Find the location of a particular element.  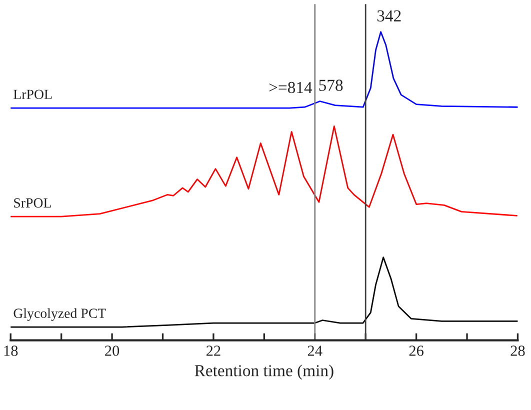

x-axis-title: Retention time (min) is located at coordinates (264, 372).